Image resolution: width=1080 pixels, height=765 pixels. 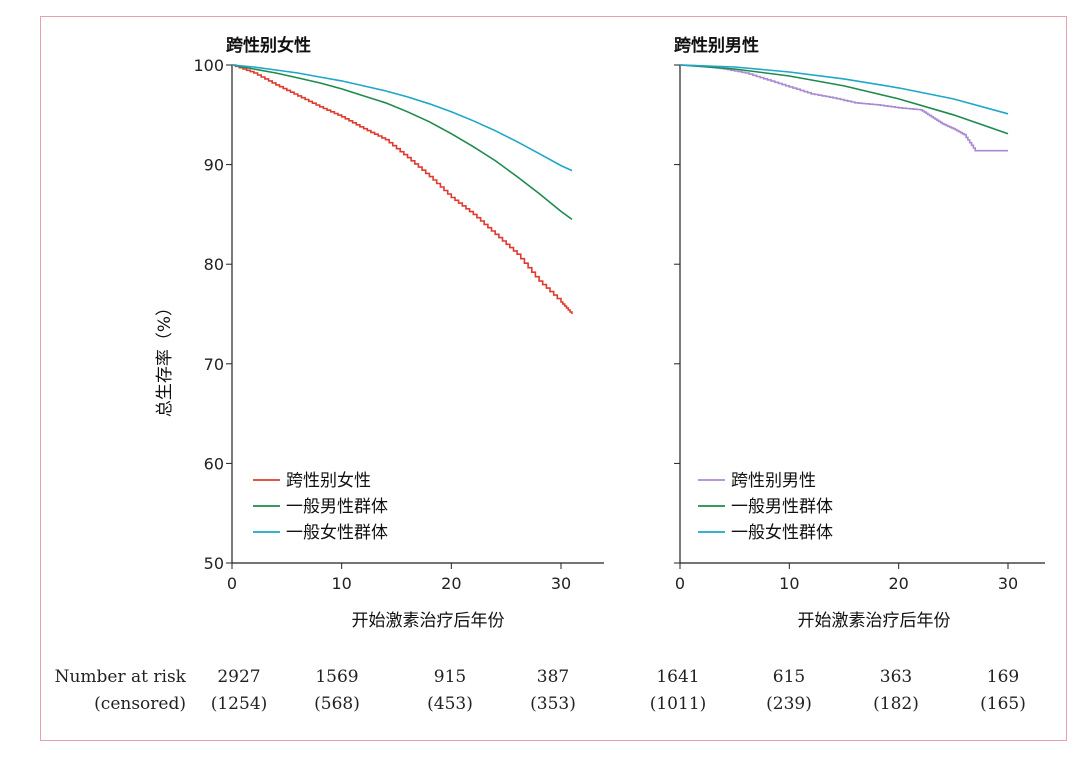 What do you see at coordinates (1003, 677) in the screenshot?
I see `number-at-risk-value: 169` at bounding box center [1003, 677].